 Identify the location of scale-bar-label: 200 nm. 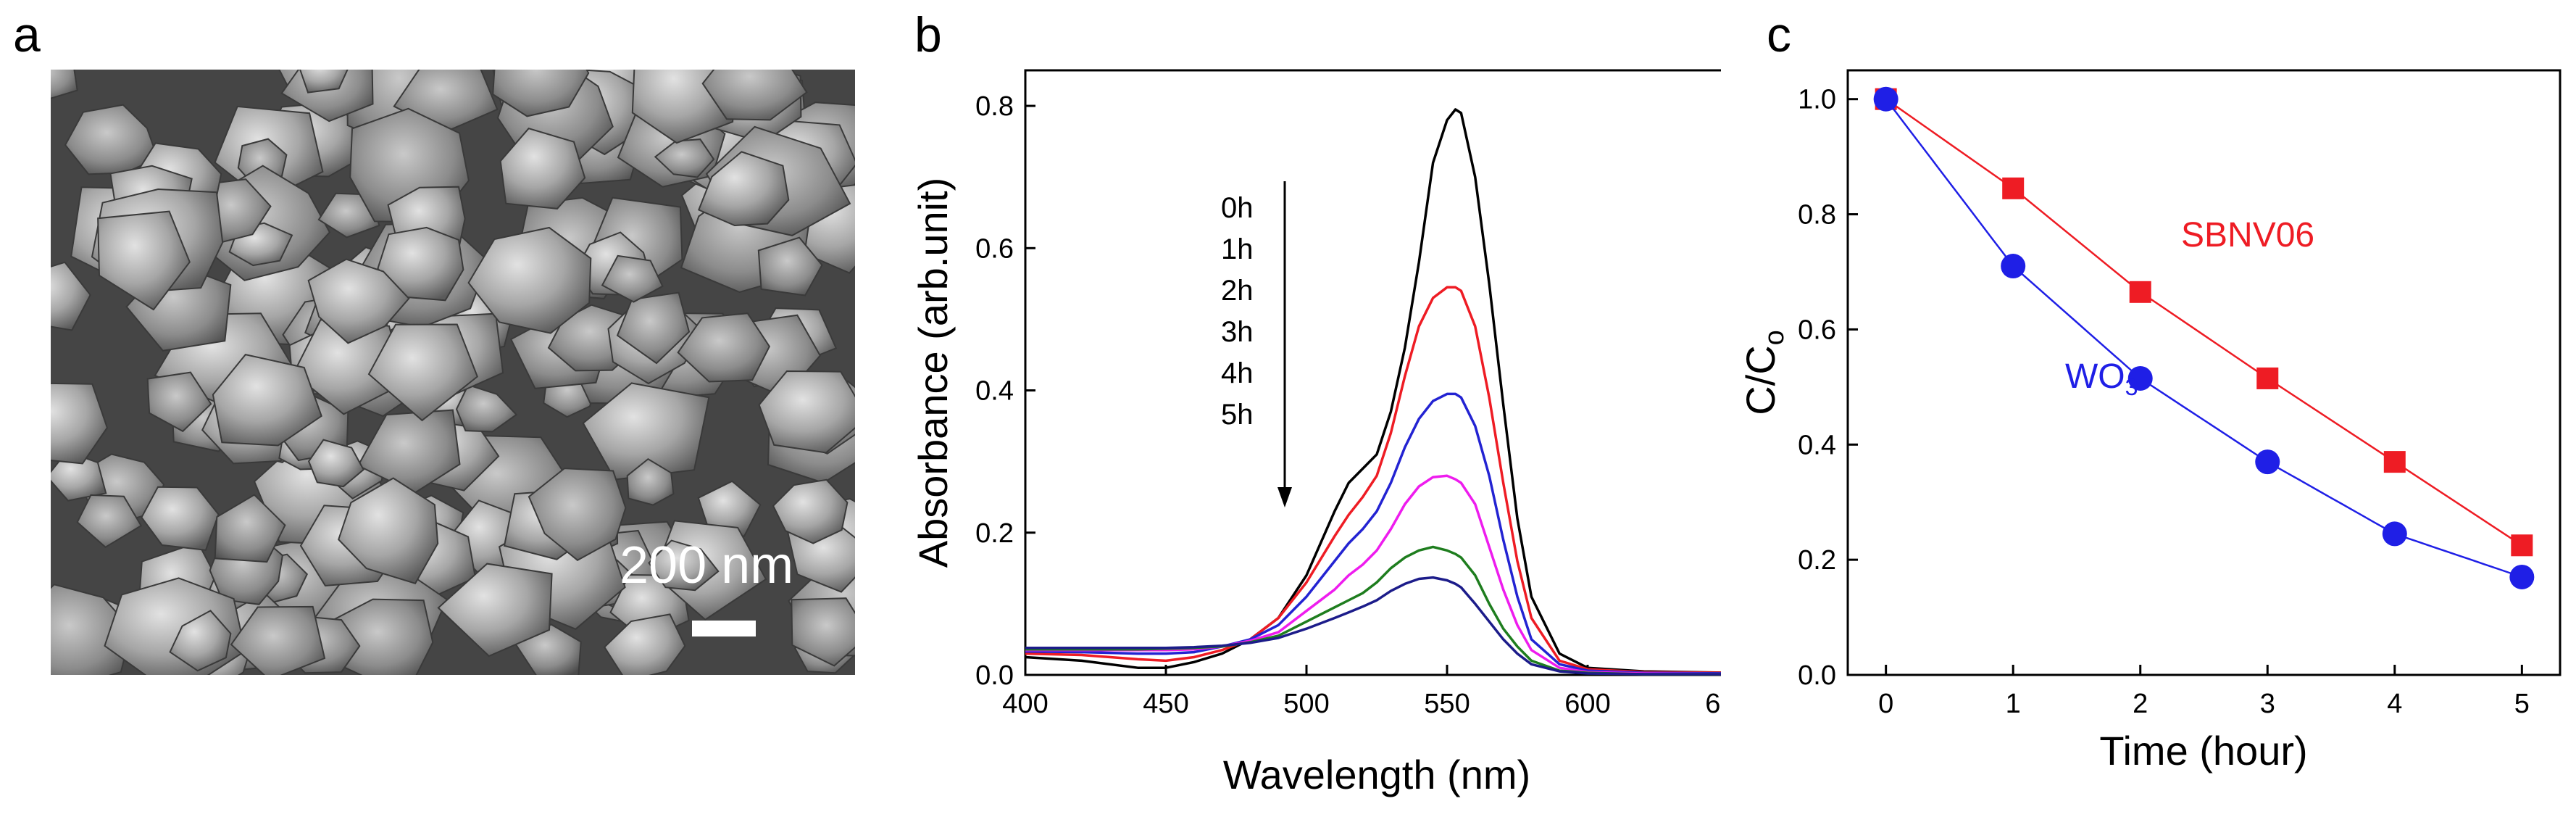
(707, 565).